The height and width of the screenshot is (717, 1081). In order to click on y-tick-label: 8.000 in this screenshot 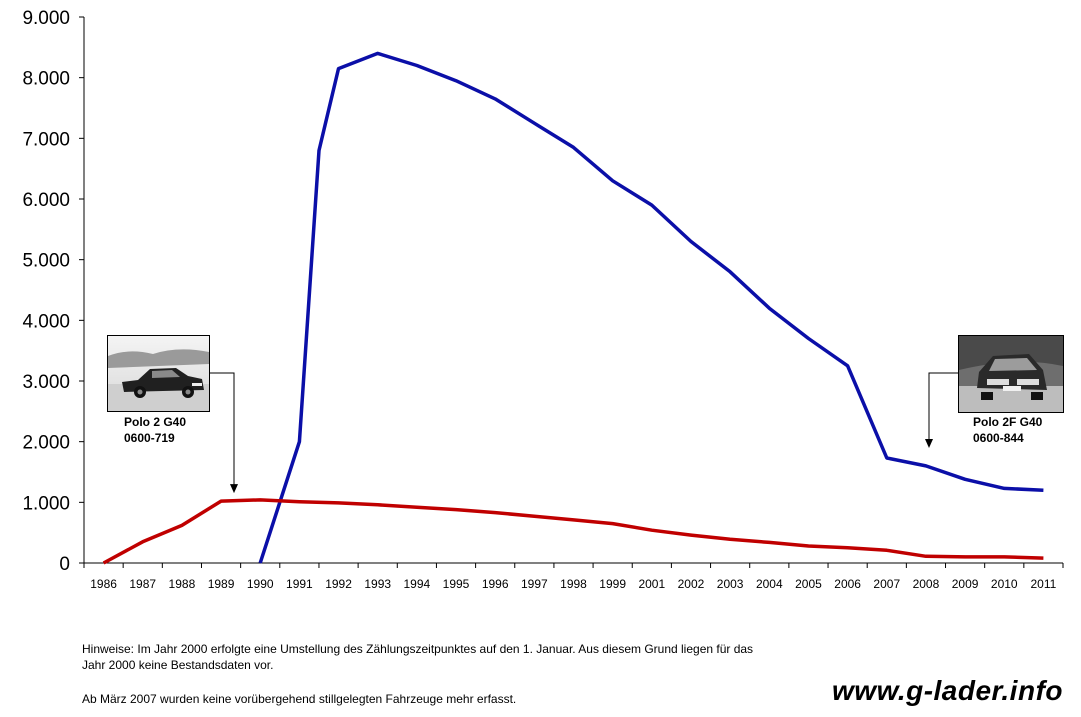, I will do `click(46, 79)`.